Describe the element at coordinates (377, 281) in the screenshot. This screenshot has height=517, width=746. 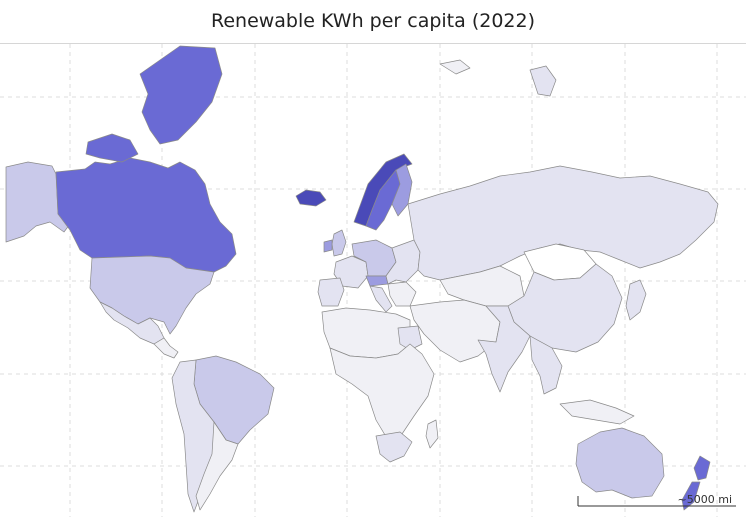
I see `country-austria` at that location.